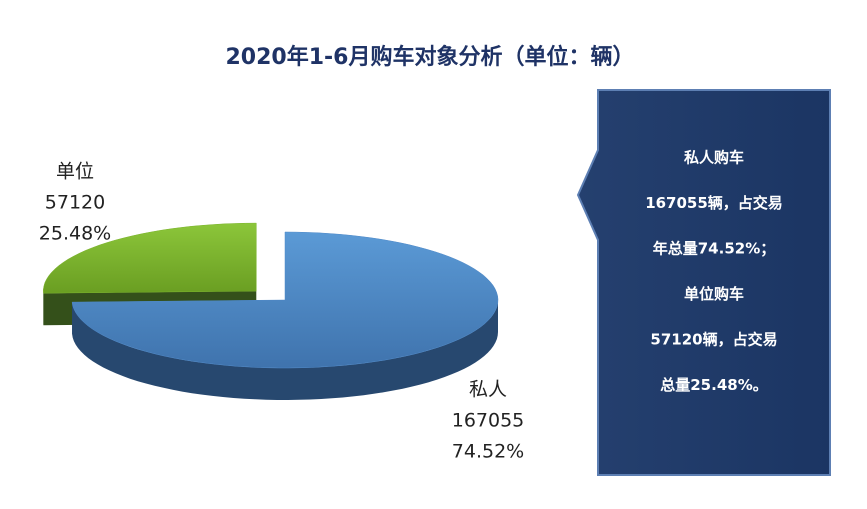  Describe the element at coordinates (285, 350) in the screenshot. I see `slice-side` at that location.